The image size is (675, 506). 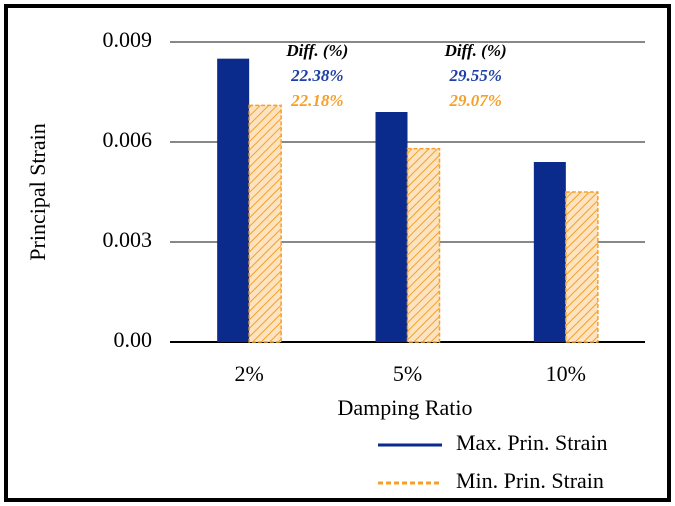 What do you see at coordinates (532, 442) in the screenshot?
I see `legend-label: Max. Prin. Strain` at bounding box center [532, 442].